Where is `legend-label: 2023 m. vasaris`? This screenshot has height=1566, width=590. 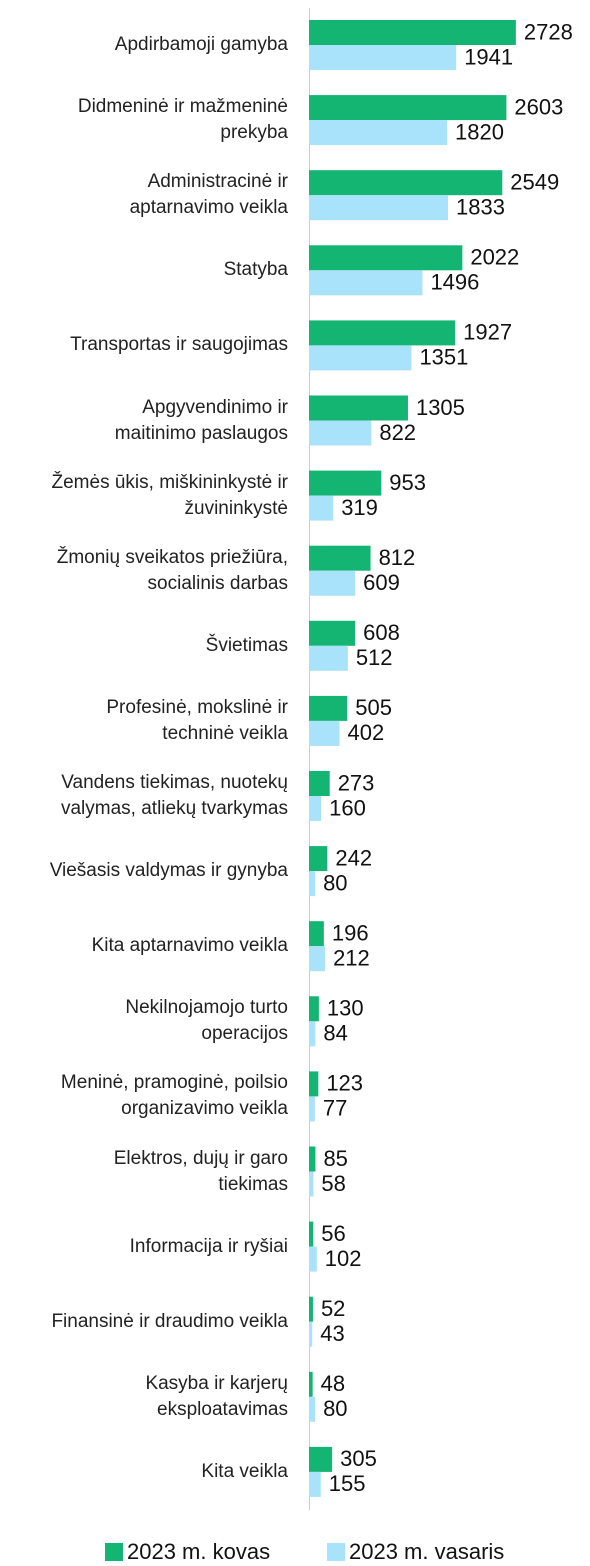
legend-label: 2023 m. vasaris is located at coordinates (426, 1551).